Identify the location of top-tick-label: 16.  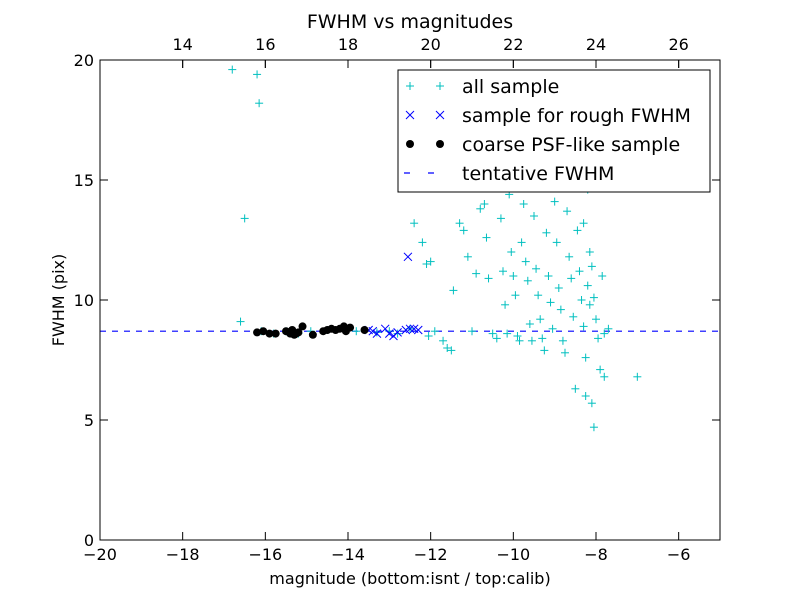
(265, 44).